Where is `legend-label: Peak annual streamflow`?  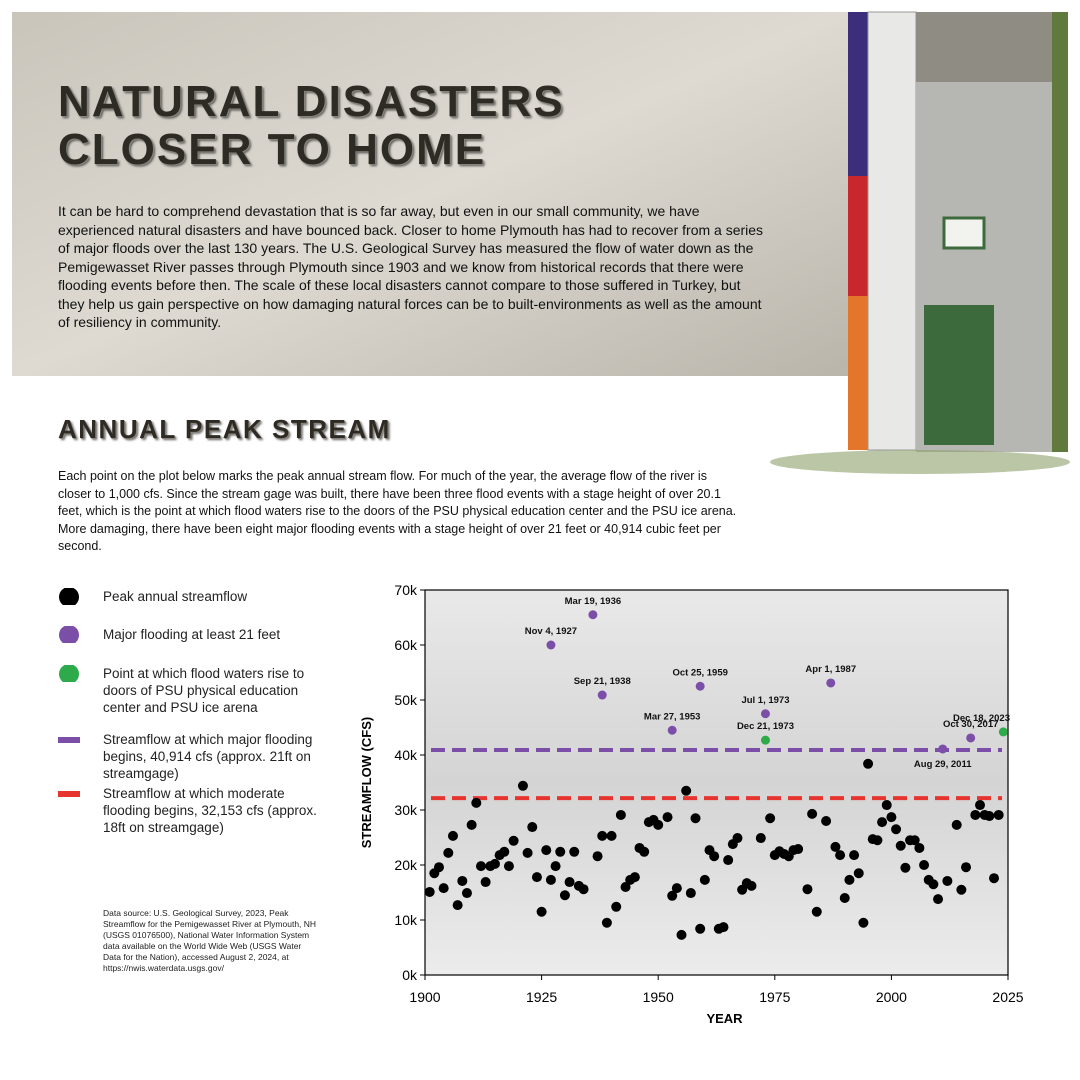 legend-label: Peak annual streamflow is located at coordinates (175, 596).